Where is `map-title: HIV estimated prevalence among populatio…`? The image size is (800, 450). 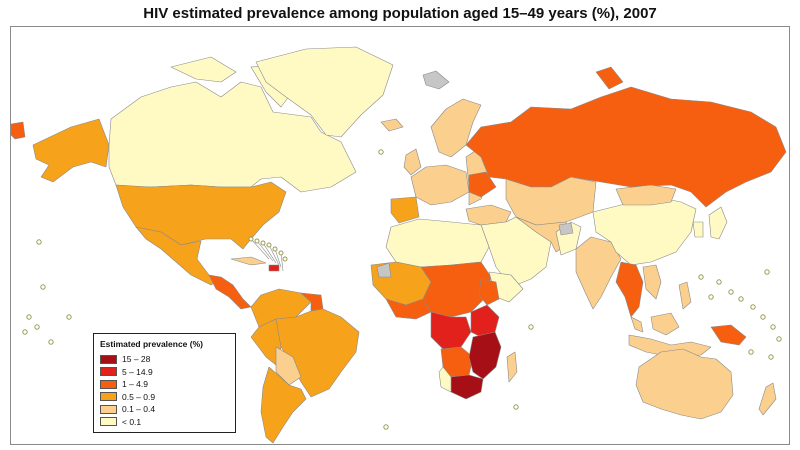 map-title: HIV estimated prevalence among populatio… is located at coordinates (400, 13).